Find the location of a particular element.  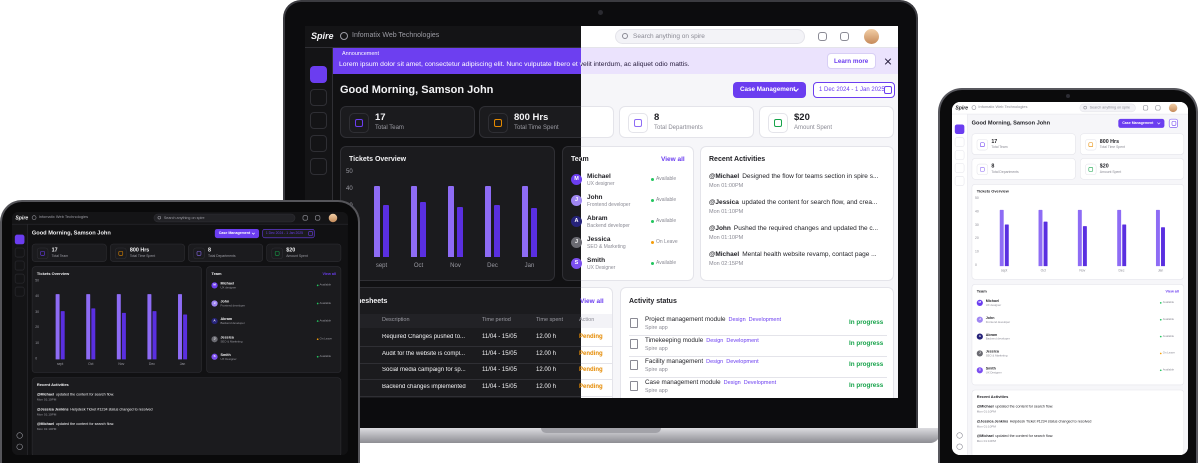

table-cell: Backend changes implemented is located at coordinates (424, 386).